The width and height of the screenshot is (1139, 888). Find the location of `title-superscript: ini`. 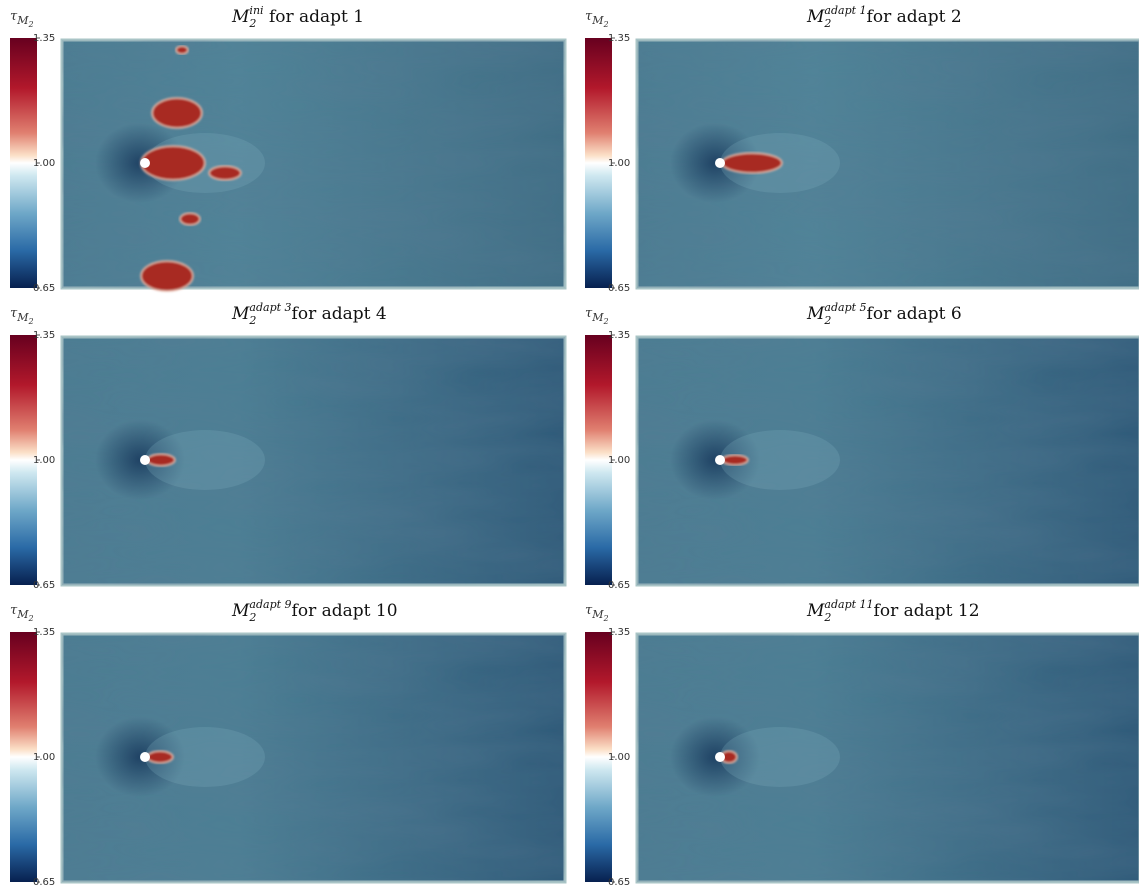

title-superscript: ini is located at coordinates (256, 10).